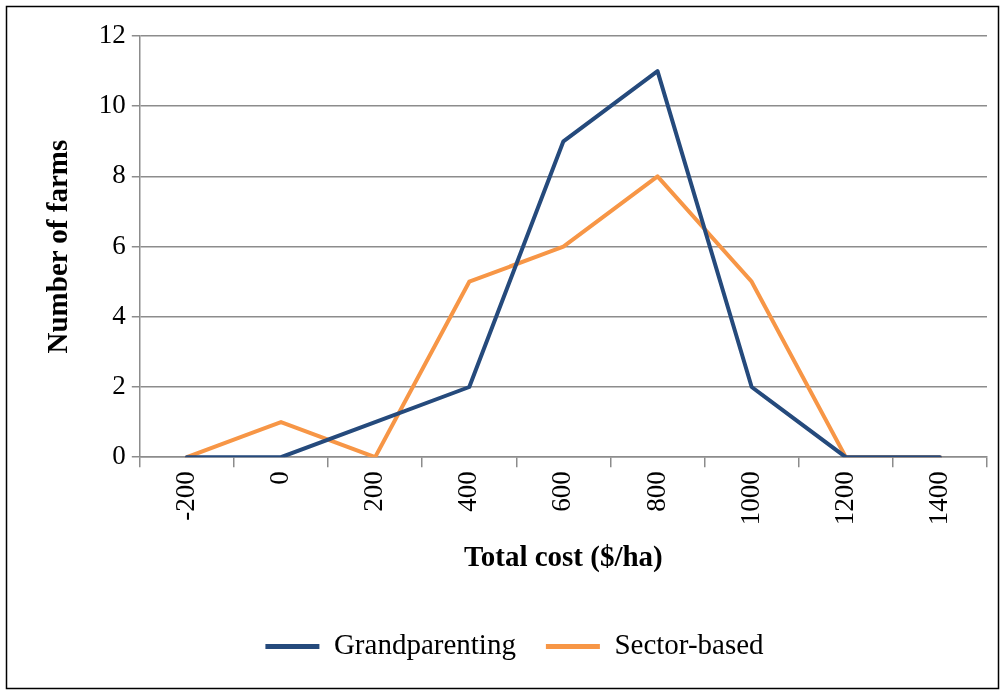  Describe the element at coordinates (424, 644) in the screenshot. I see `legend-label: Grandparenting` at that location.